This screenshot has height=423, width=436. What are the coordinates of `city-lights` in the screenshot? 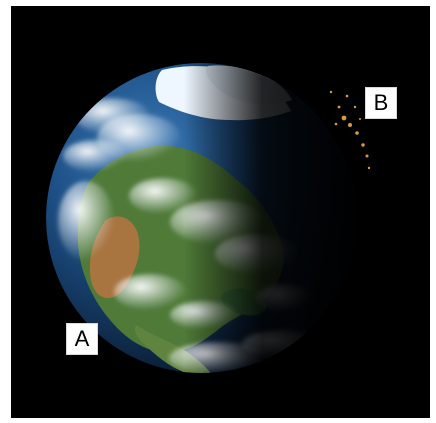 It's located at (350, 130).